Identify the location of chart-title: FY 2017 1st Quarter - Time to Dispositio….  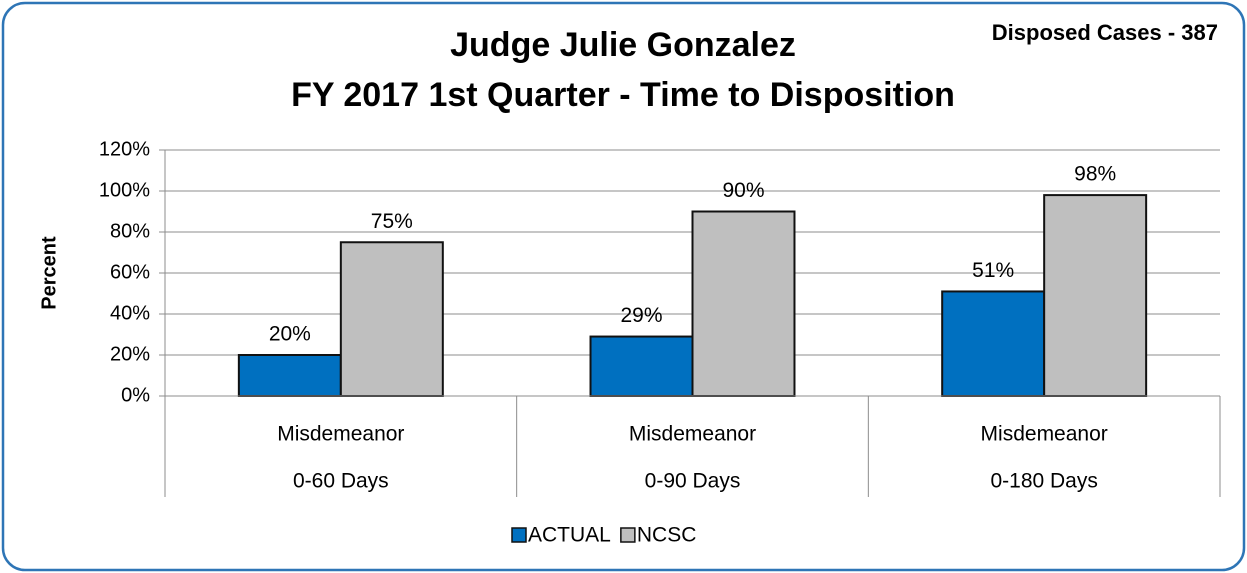
(623, 95).